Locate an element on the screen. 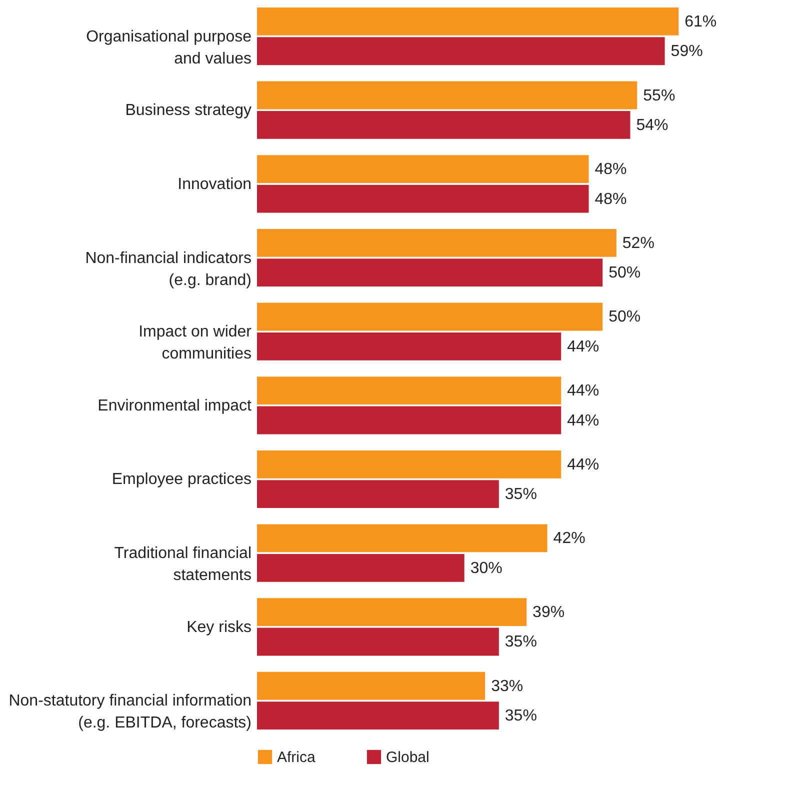 The image size is (786, 789). data-label: 52% is located at coordinates (638, 243).